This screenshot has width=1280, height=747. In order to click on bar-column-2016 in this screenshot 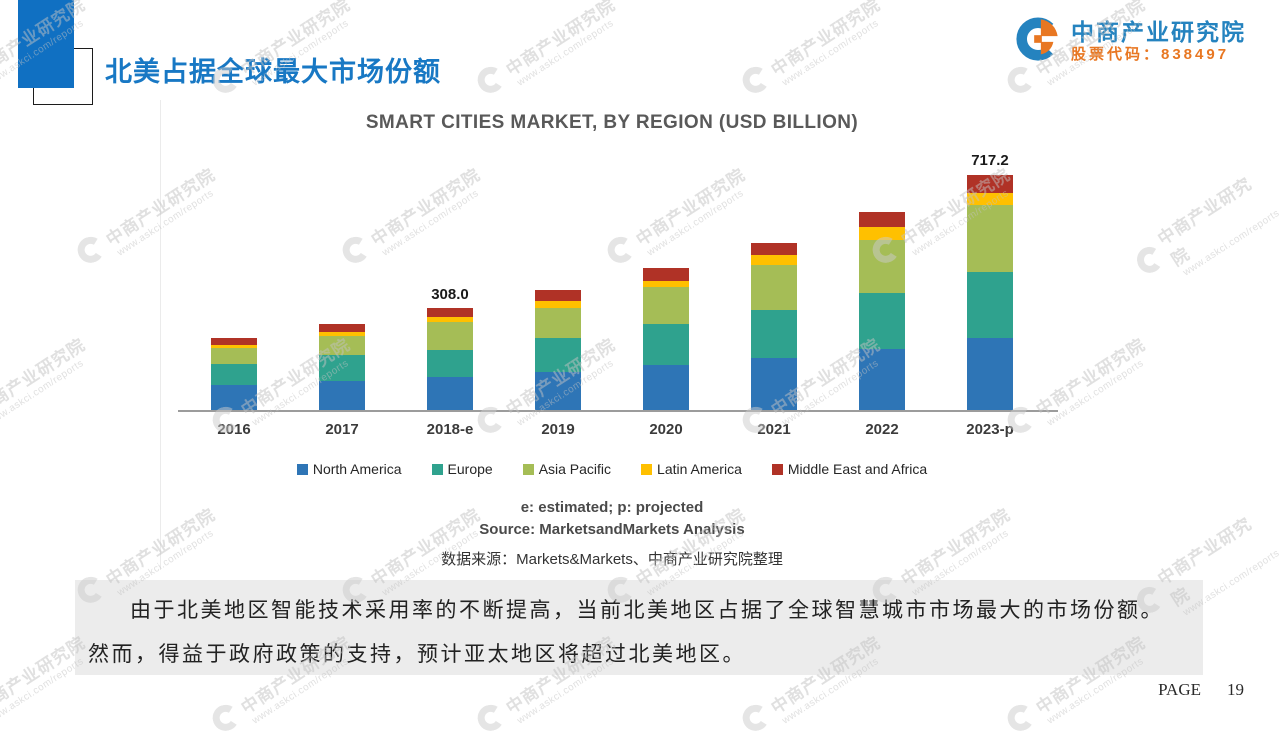, I will do `click(234, 251)`.